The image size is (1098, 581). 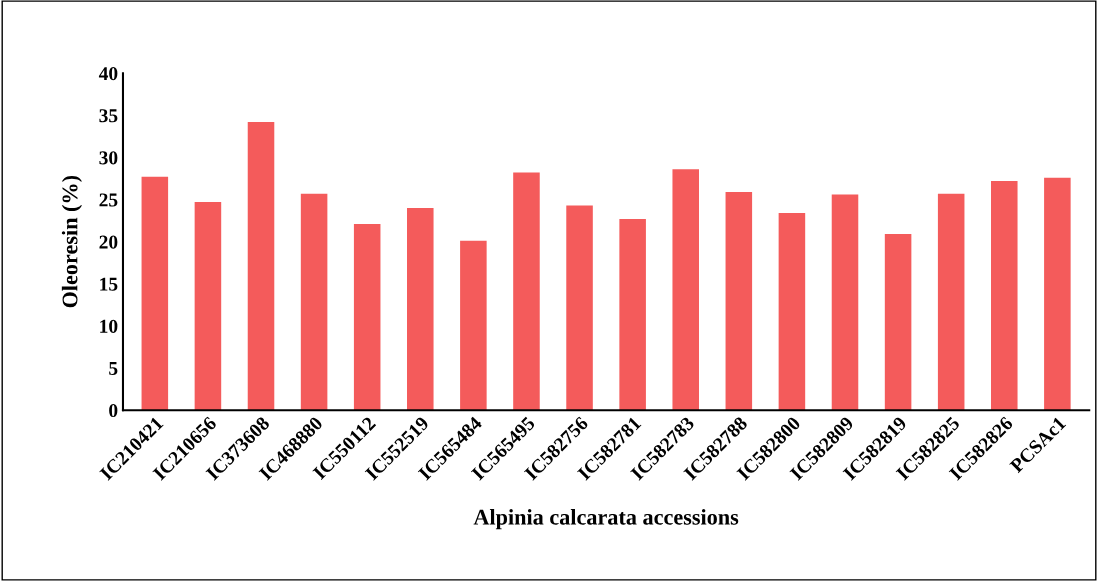 What do you see at coordinates (108, 74) in the screenshot?
I see `y-tick-label: 40` at bounding box center [108, 74].